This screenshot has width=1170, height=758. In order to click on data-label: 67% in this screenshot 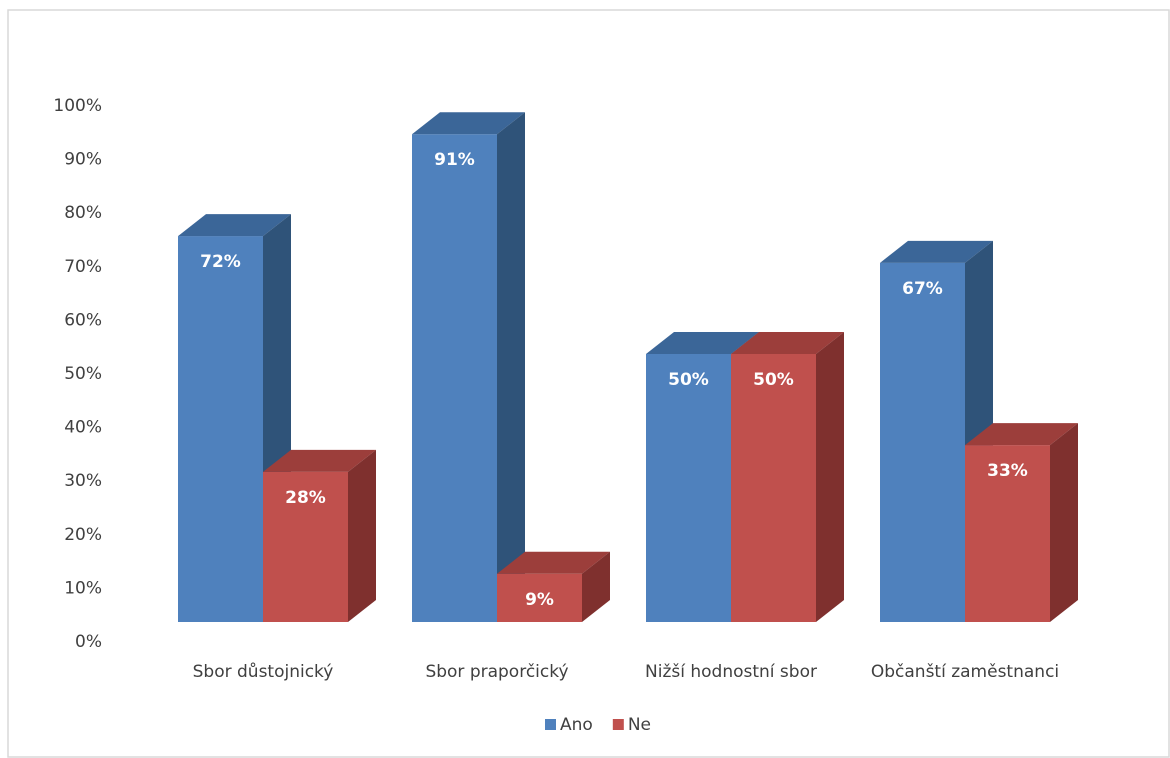, I will do `click(922, 289)`.